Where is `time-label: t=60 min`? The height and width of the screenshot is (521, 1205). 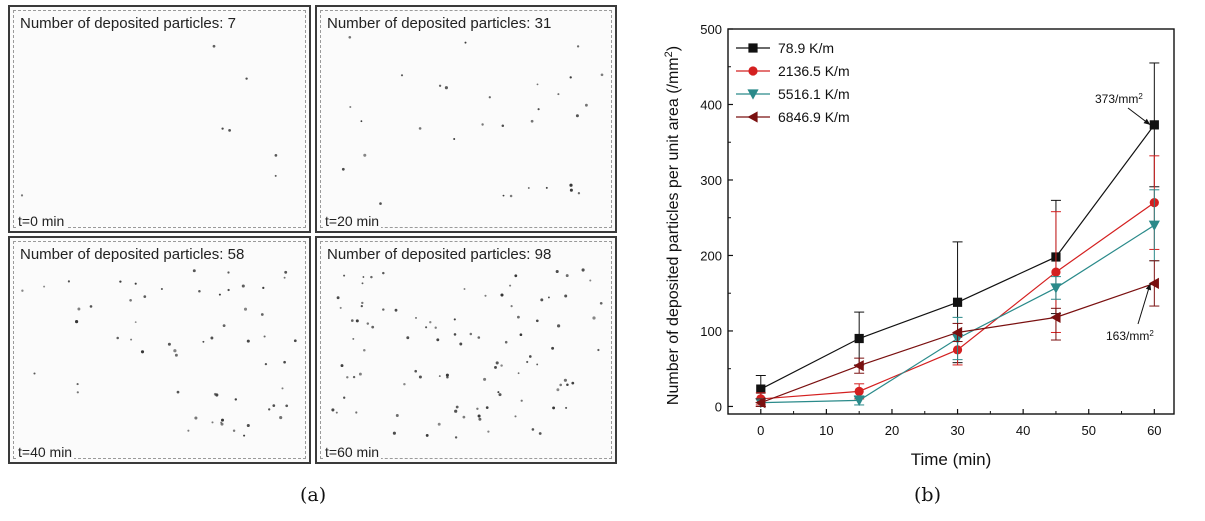 time-label: t=60 min is located at coordinates (352, 452).